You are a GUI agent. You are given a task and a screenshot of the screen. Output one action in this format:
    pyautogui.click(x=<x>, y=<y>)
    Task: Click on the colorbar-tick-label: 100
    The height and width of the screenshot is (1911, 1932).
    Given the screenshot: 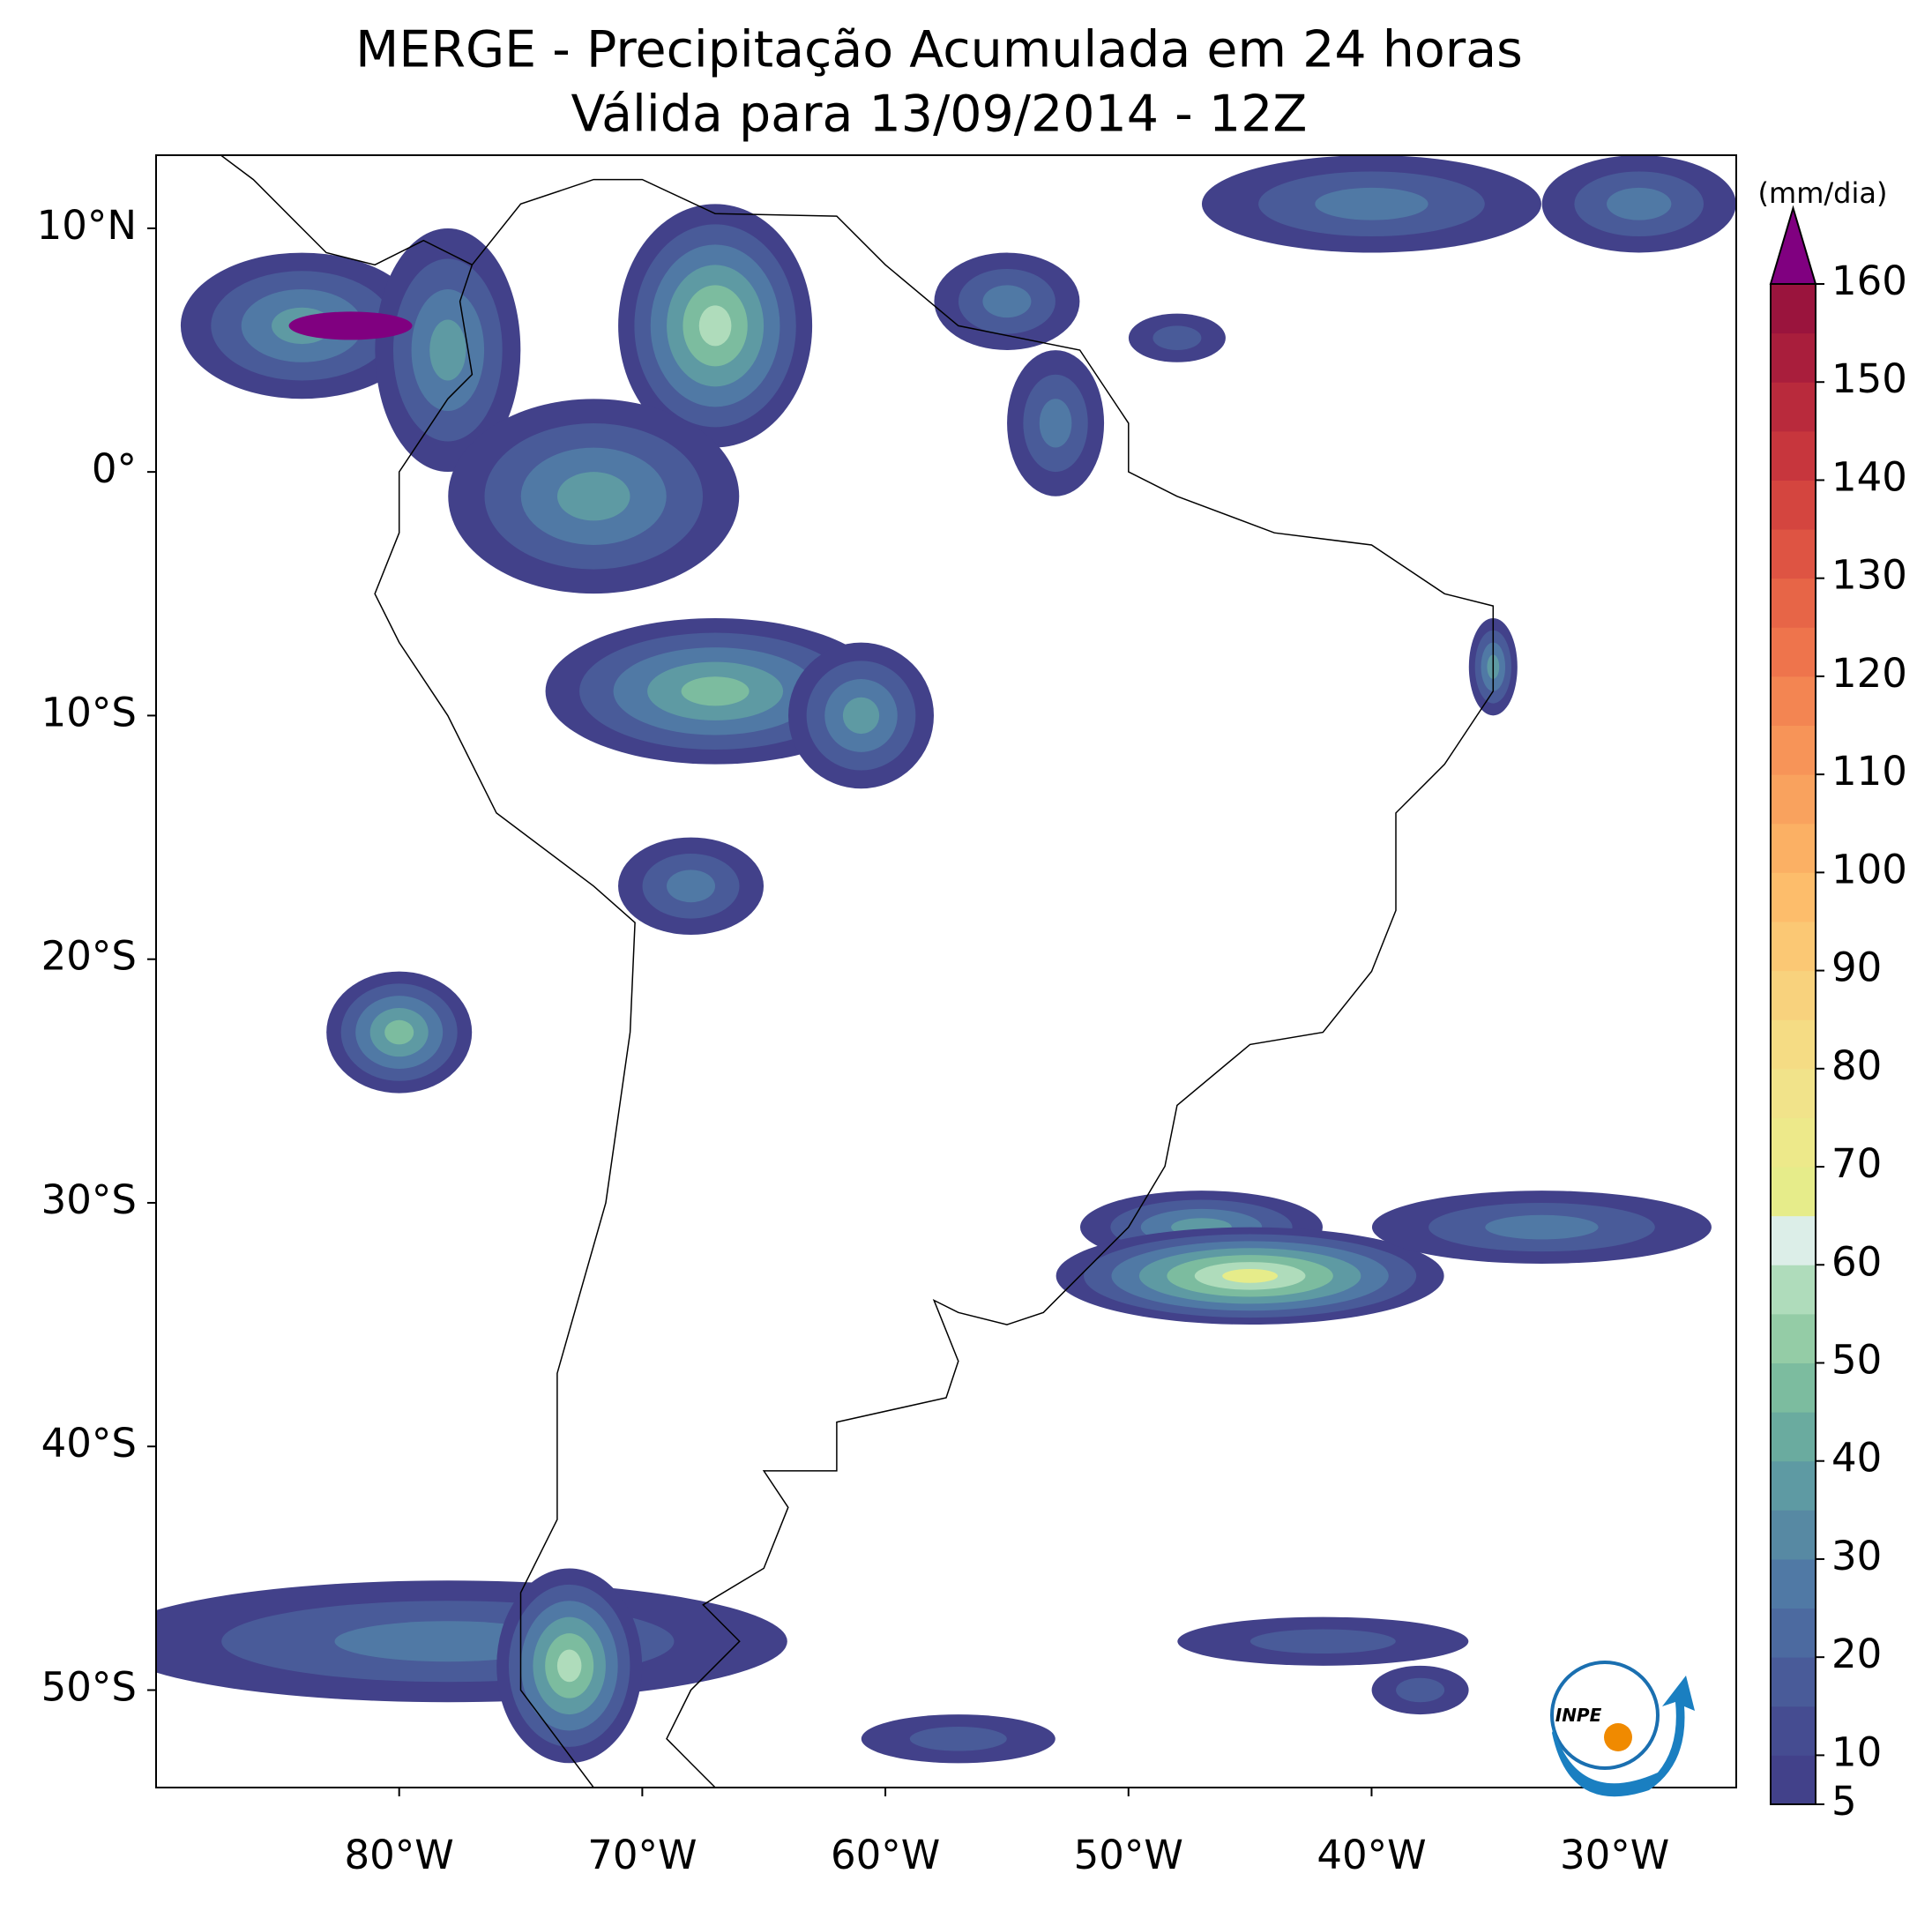 What is the action you would take?
    pyautogui.click(x=1869, y=869)
    